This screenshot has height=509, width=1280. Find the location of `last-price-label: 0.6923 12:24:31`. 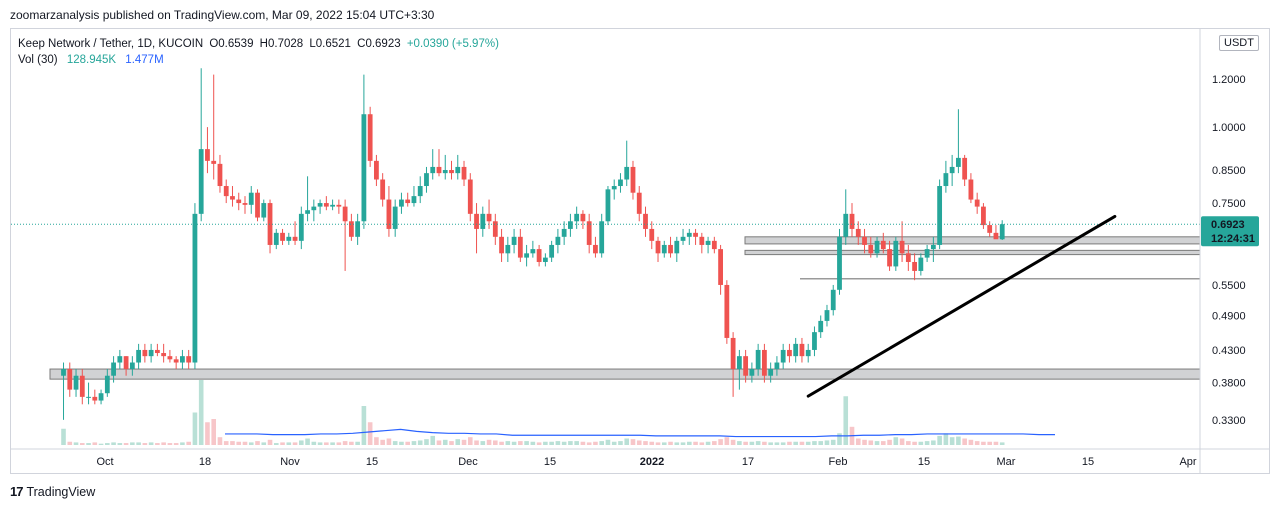

last-price-label: 0.6923 12:24:31 is located at coordinates (1230, 231).